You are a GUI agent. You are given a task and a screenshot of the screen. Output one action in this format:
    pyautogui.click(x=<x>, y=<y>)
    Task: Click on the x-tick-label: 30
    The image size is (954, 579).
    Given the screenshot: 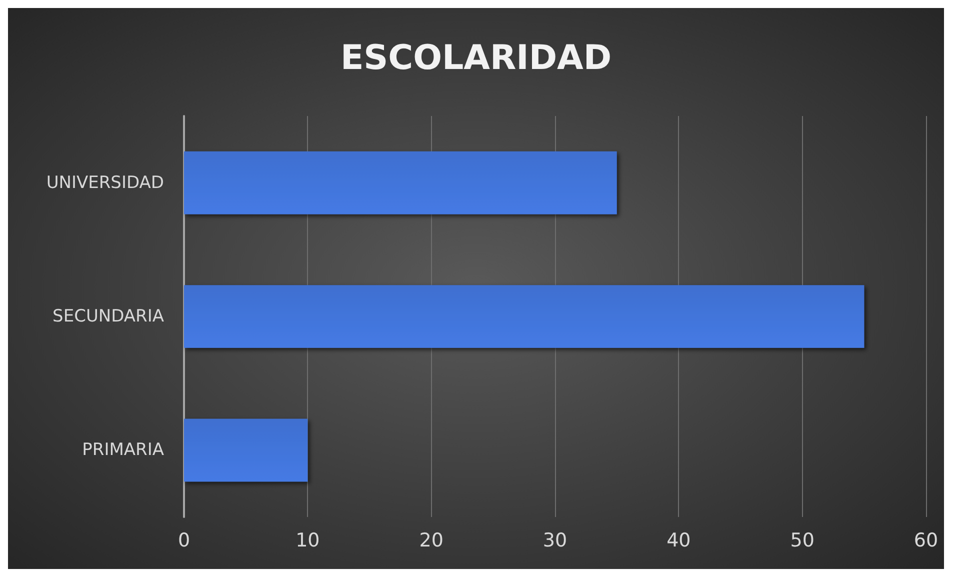 What is the action you would take?
    pyautogui.click(x=555, y=541)
    